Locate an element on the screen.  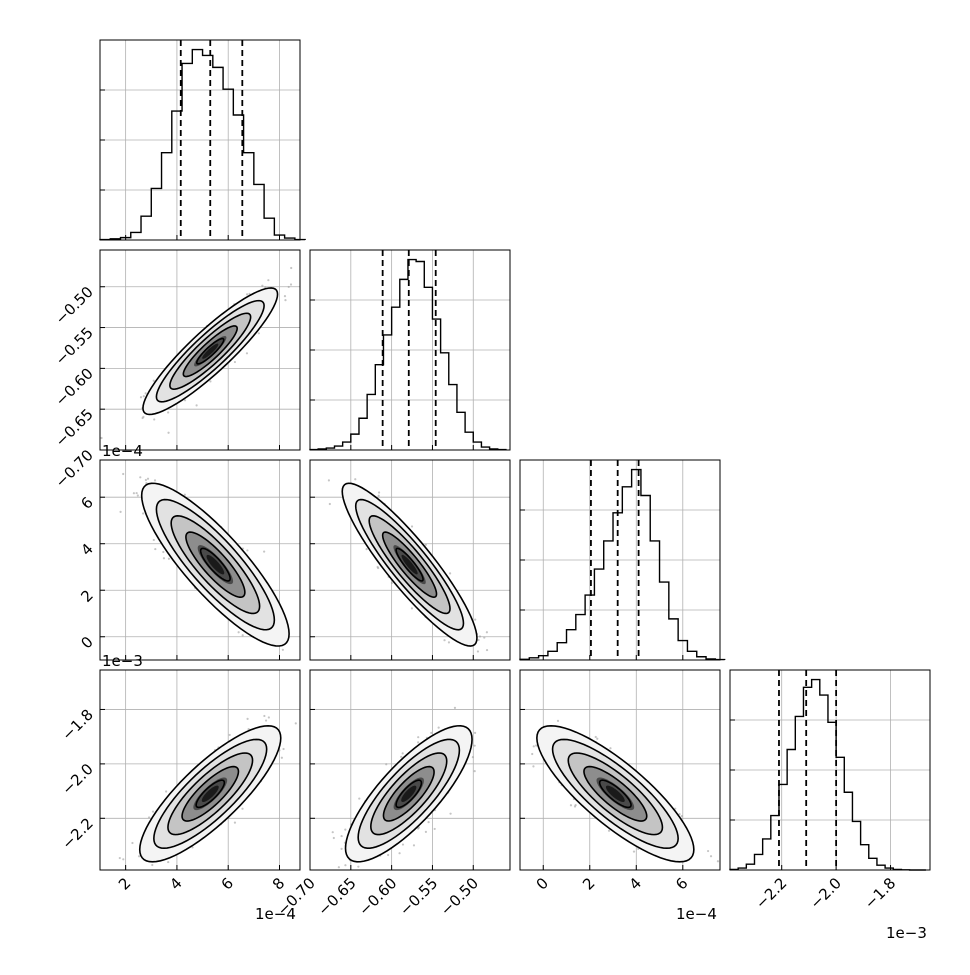
ytick-label-2-0: 0 is located at coordinates (86, 642).